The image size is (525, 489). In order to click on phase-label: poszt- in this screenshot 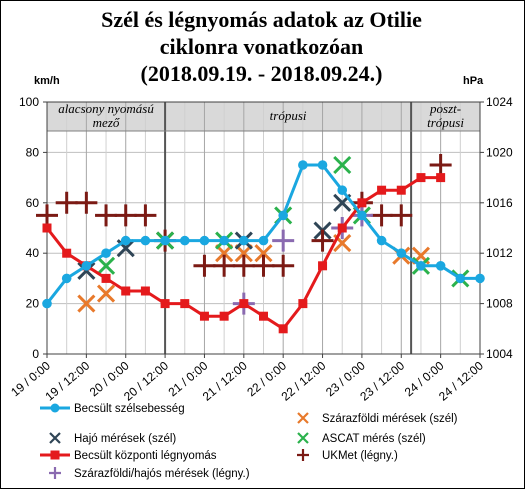, I will do `click(445, 108)`.